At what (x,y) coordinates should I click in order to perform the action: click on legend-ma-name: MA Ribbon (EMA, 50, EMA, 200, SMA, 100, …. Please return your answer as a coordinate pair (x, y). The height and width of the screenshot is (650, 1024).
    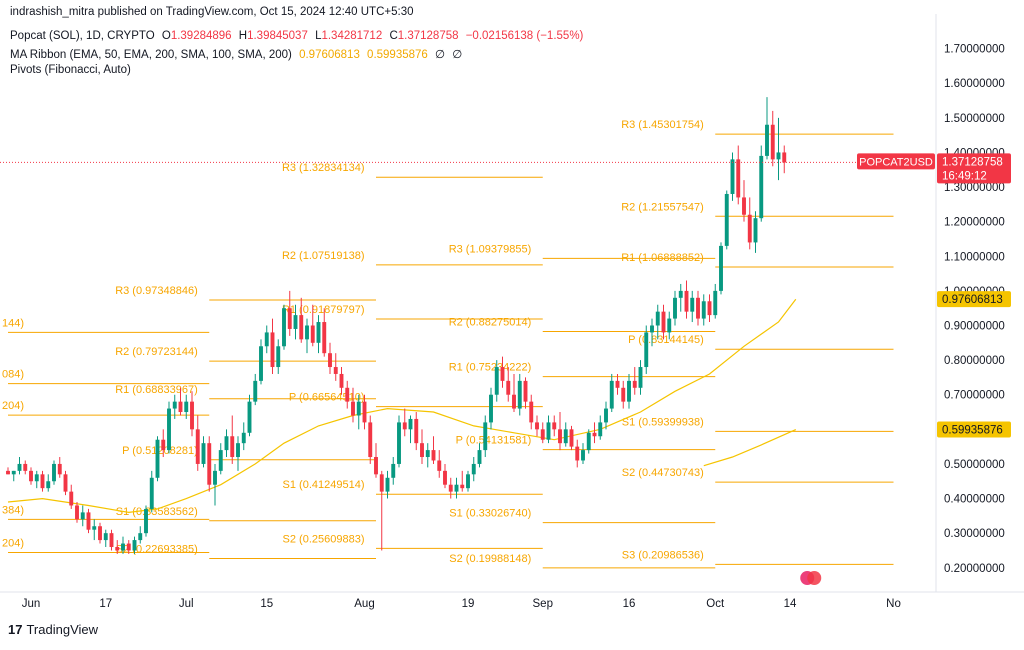
    Looking at the image, I should click on (151, 55).